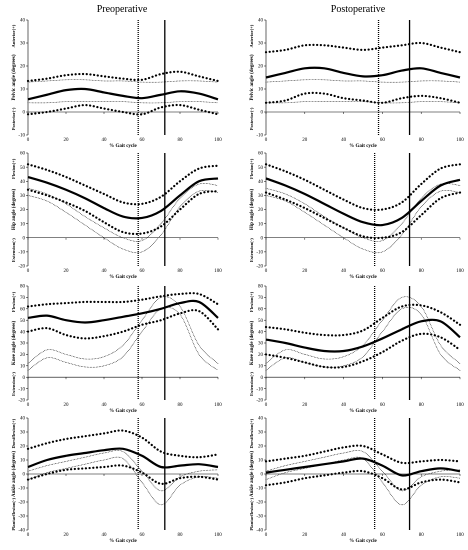 Image resolution: width=468 pixels, height=550 pixels. What do you see at coordinates (261, 298) in the screenshot?
I see `y-tick-label: 70` at bounding box center [261, 298].